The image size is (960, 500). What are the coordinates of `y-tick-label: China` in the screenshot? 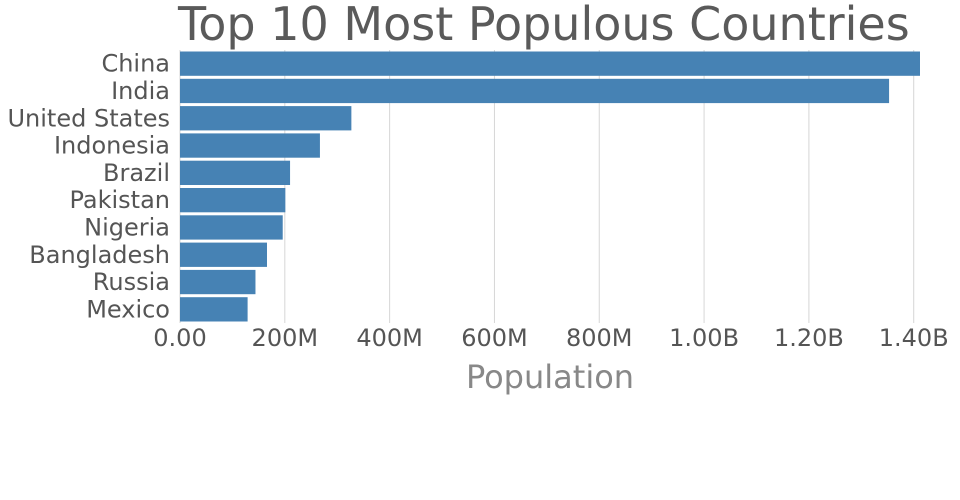 It's located at (135, 64).